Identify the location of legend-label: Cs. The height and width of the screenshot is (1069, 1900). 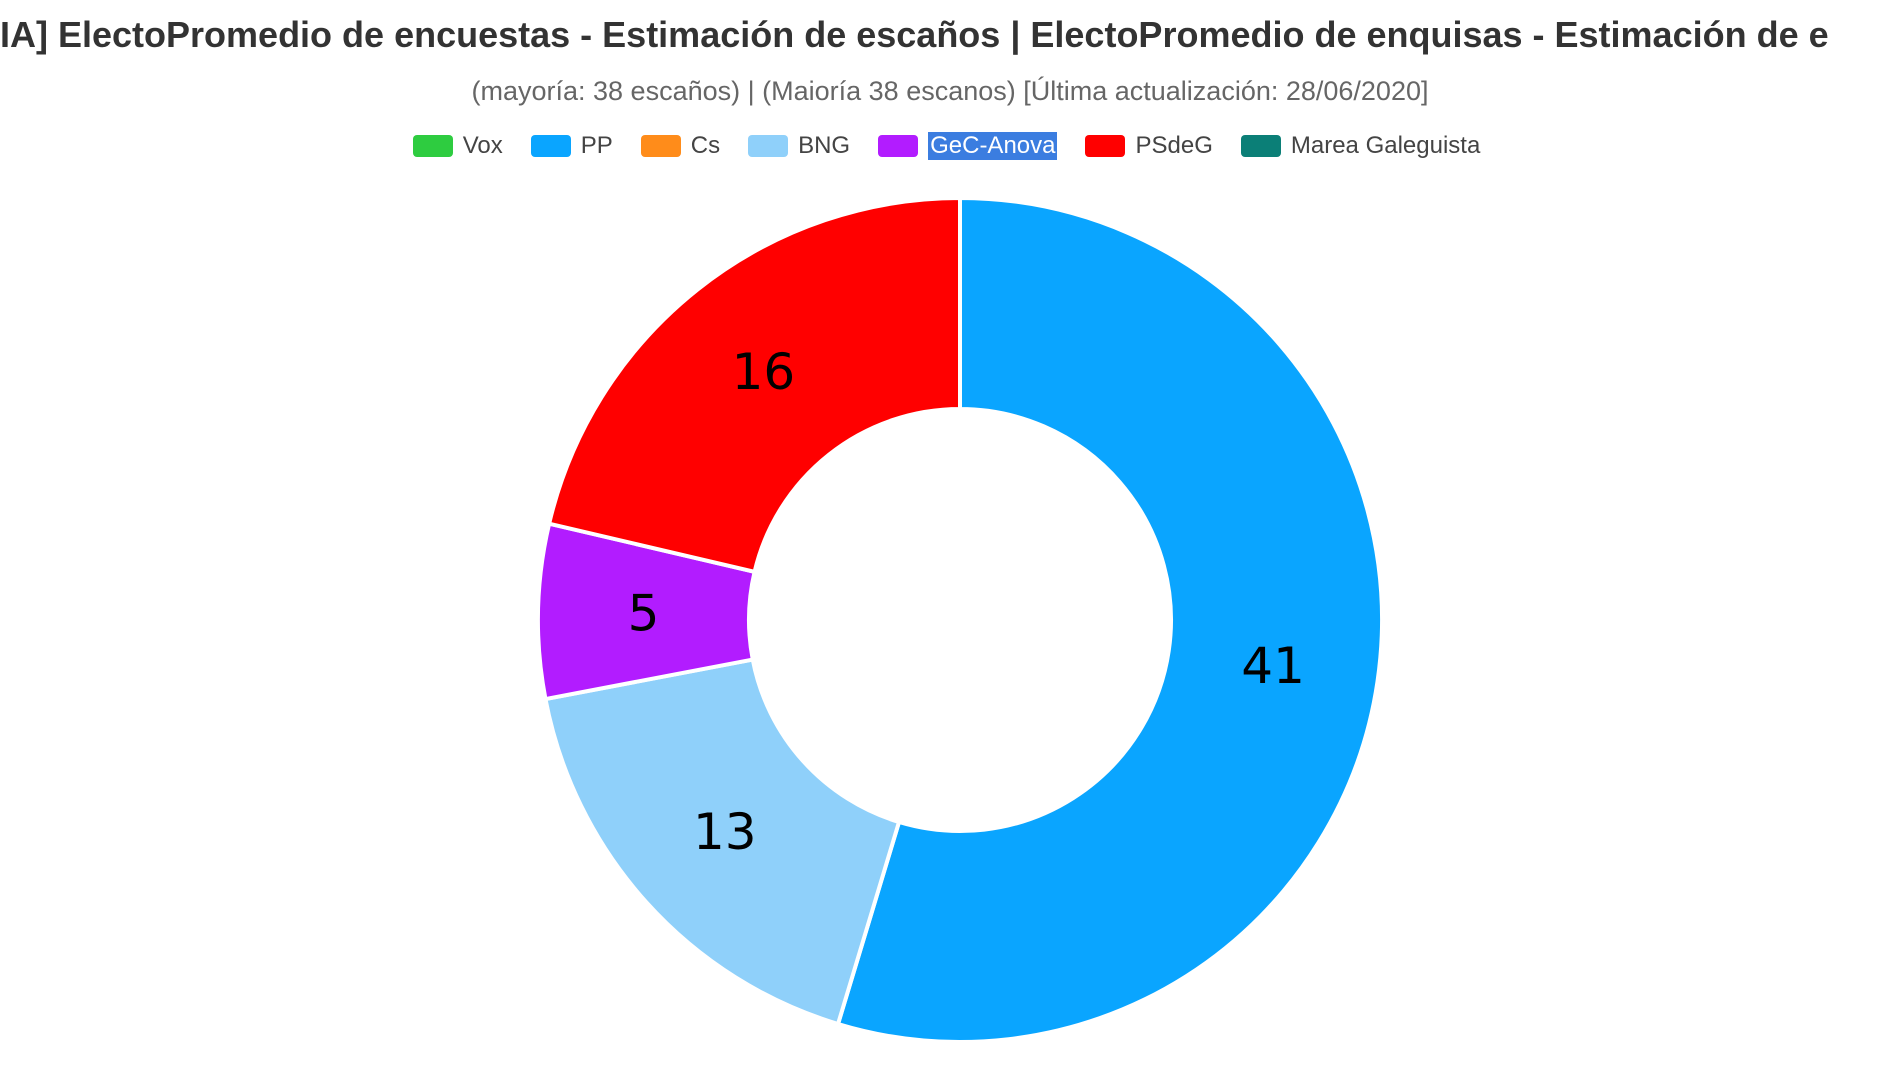
(705, 145).